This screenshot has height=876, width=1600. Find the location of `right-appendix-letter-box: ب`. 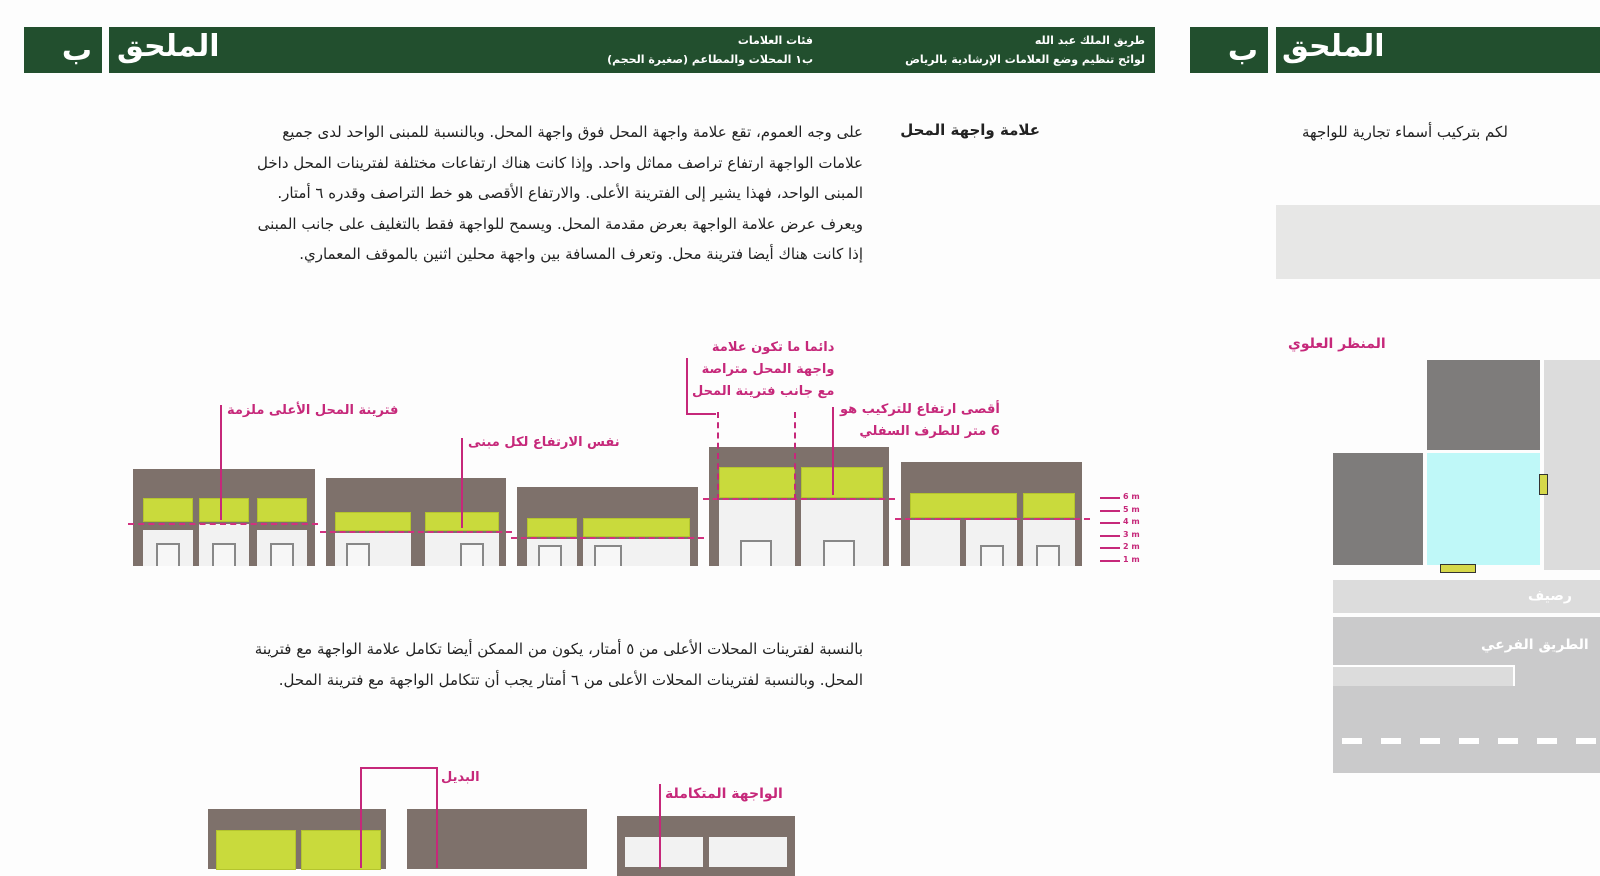

right-appendix-letter-box: ب is located at coordinates (1229, 50).